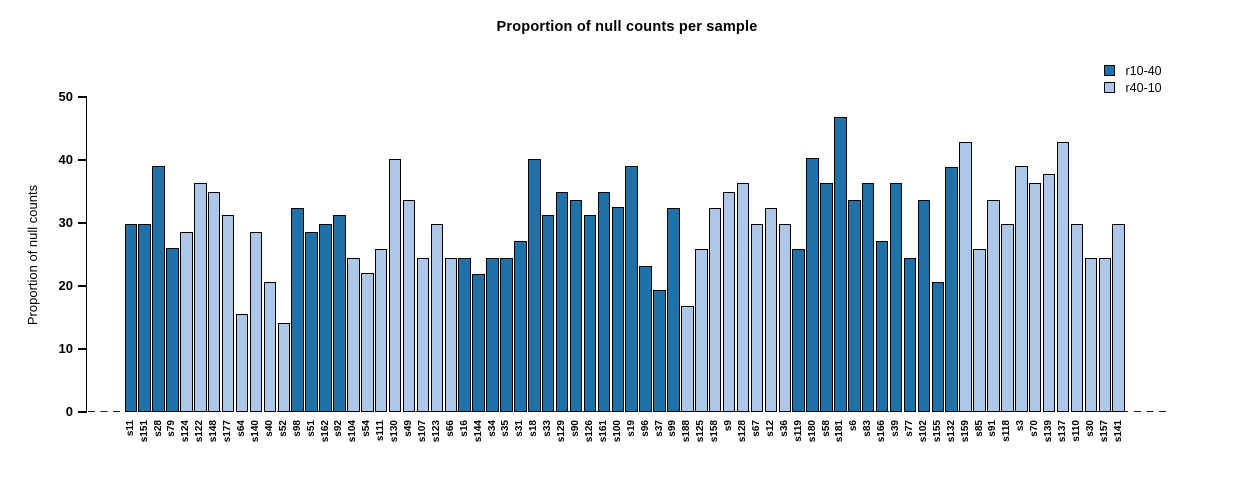  What do you see at coordinates (701, 330) in the screenshot?
I see `bar-s125` at bounding box center [701, 330].